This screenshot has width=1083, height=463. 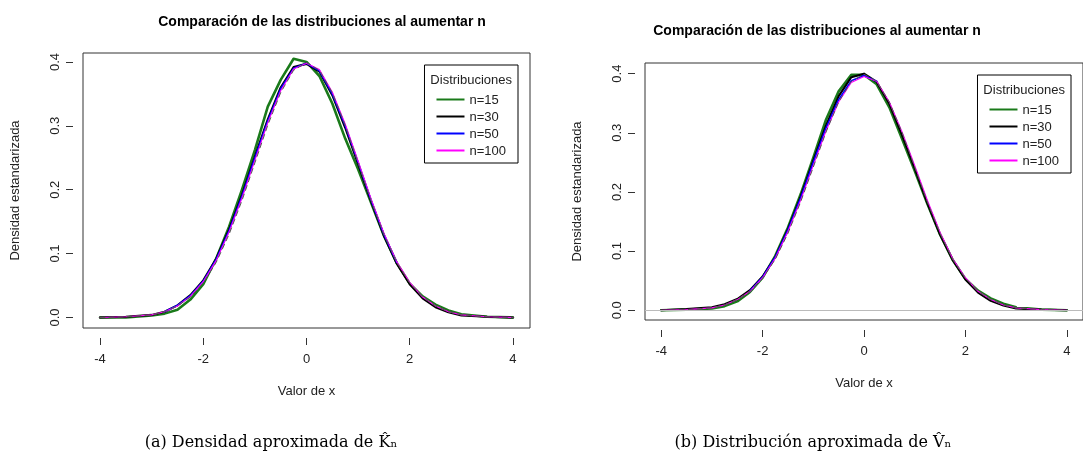 I want to click on text: (b) Distribución aproximada de V̂ₙ, so click(x=813, y=441).